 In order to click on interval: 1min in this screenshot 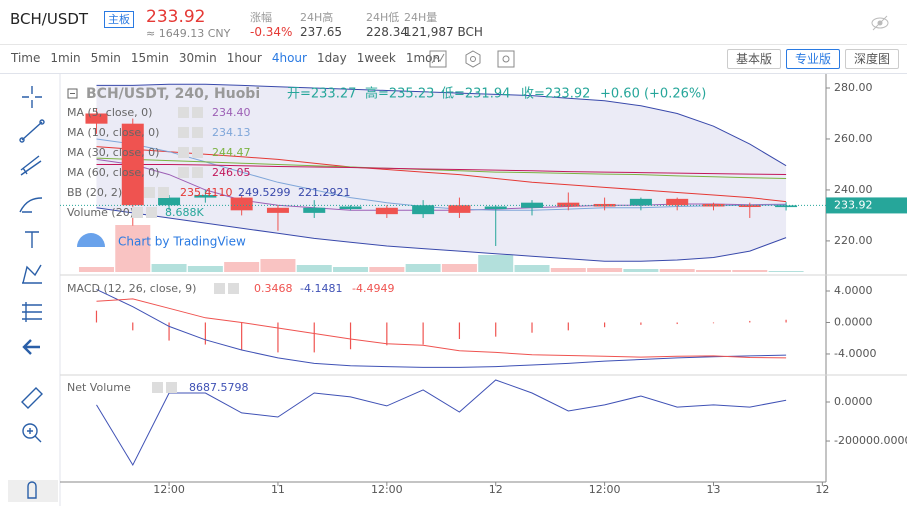, I will do `click(65, 58)`.